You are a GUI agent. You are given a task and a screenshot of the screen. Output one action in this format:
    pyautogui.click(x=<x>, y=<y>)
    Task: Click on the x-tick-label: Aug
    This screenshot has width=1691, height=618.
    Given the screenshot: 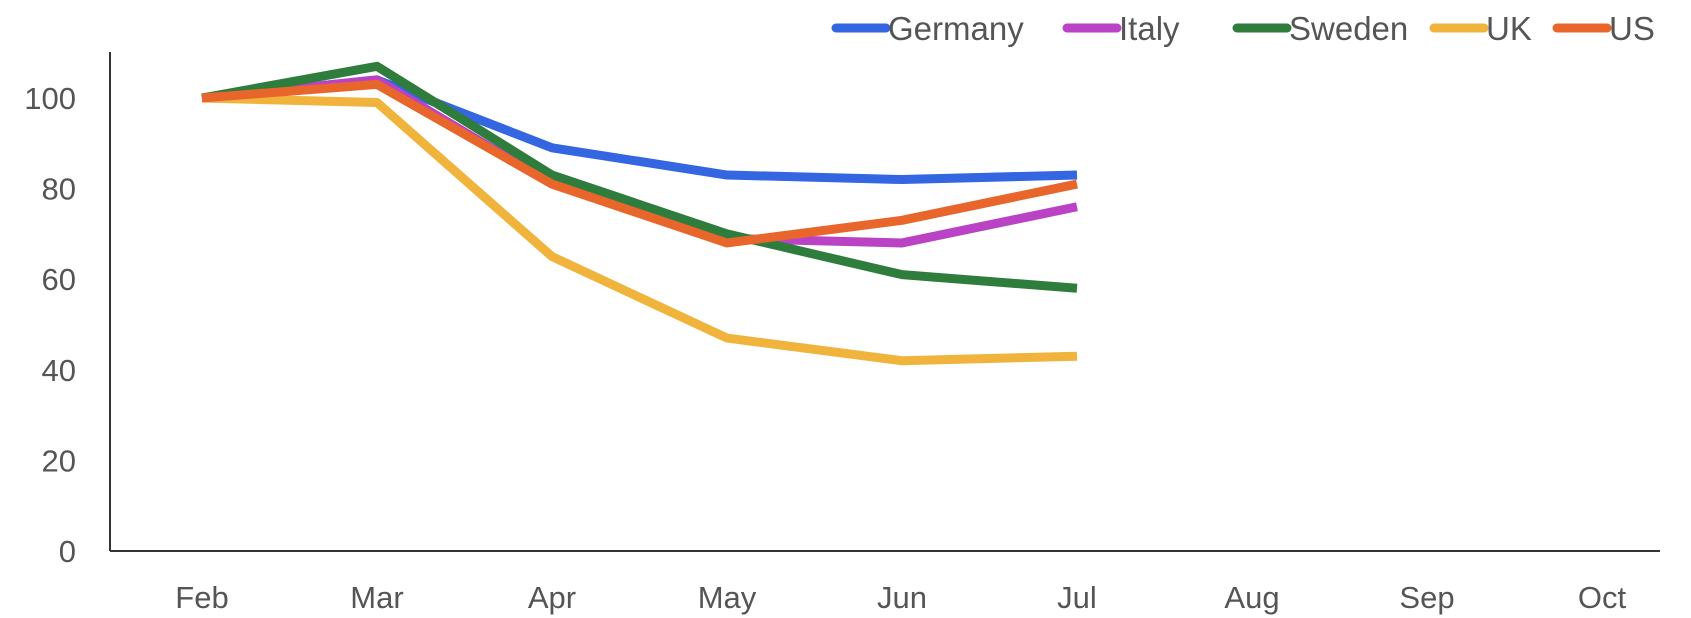 What is the action you would take?
    pyautogui.click(x=1251, y=597)
    